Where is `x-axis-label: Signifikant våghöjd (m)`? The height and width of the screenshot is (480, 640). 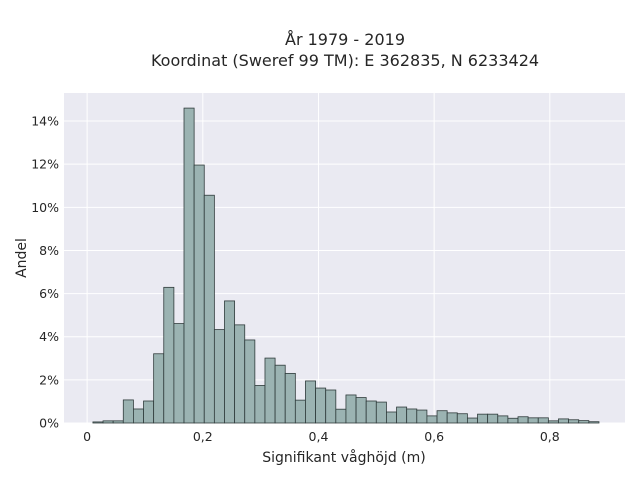 x-axis-label: Signifikant våghöjd (m) is located at coordinates (343, 457).